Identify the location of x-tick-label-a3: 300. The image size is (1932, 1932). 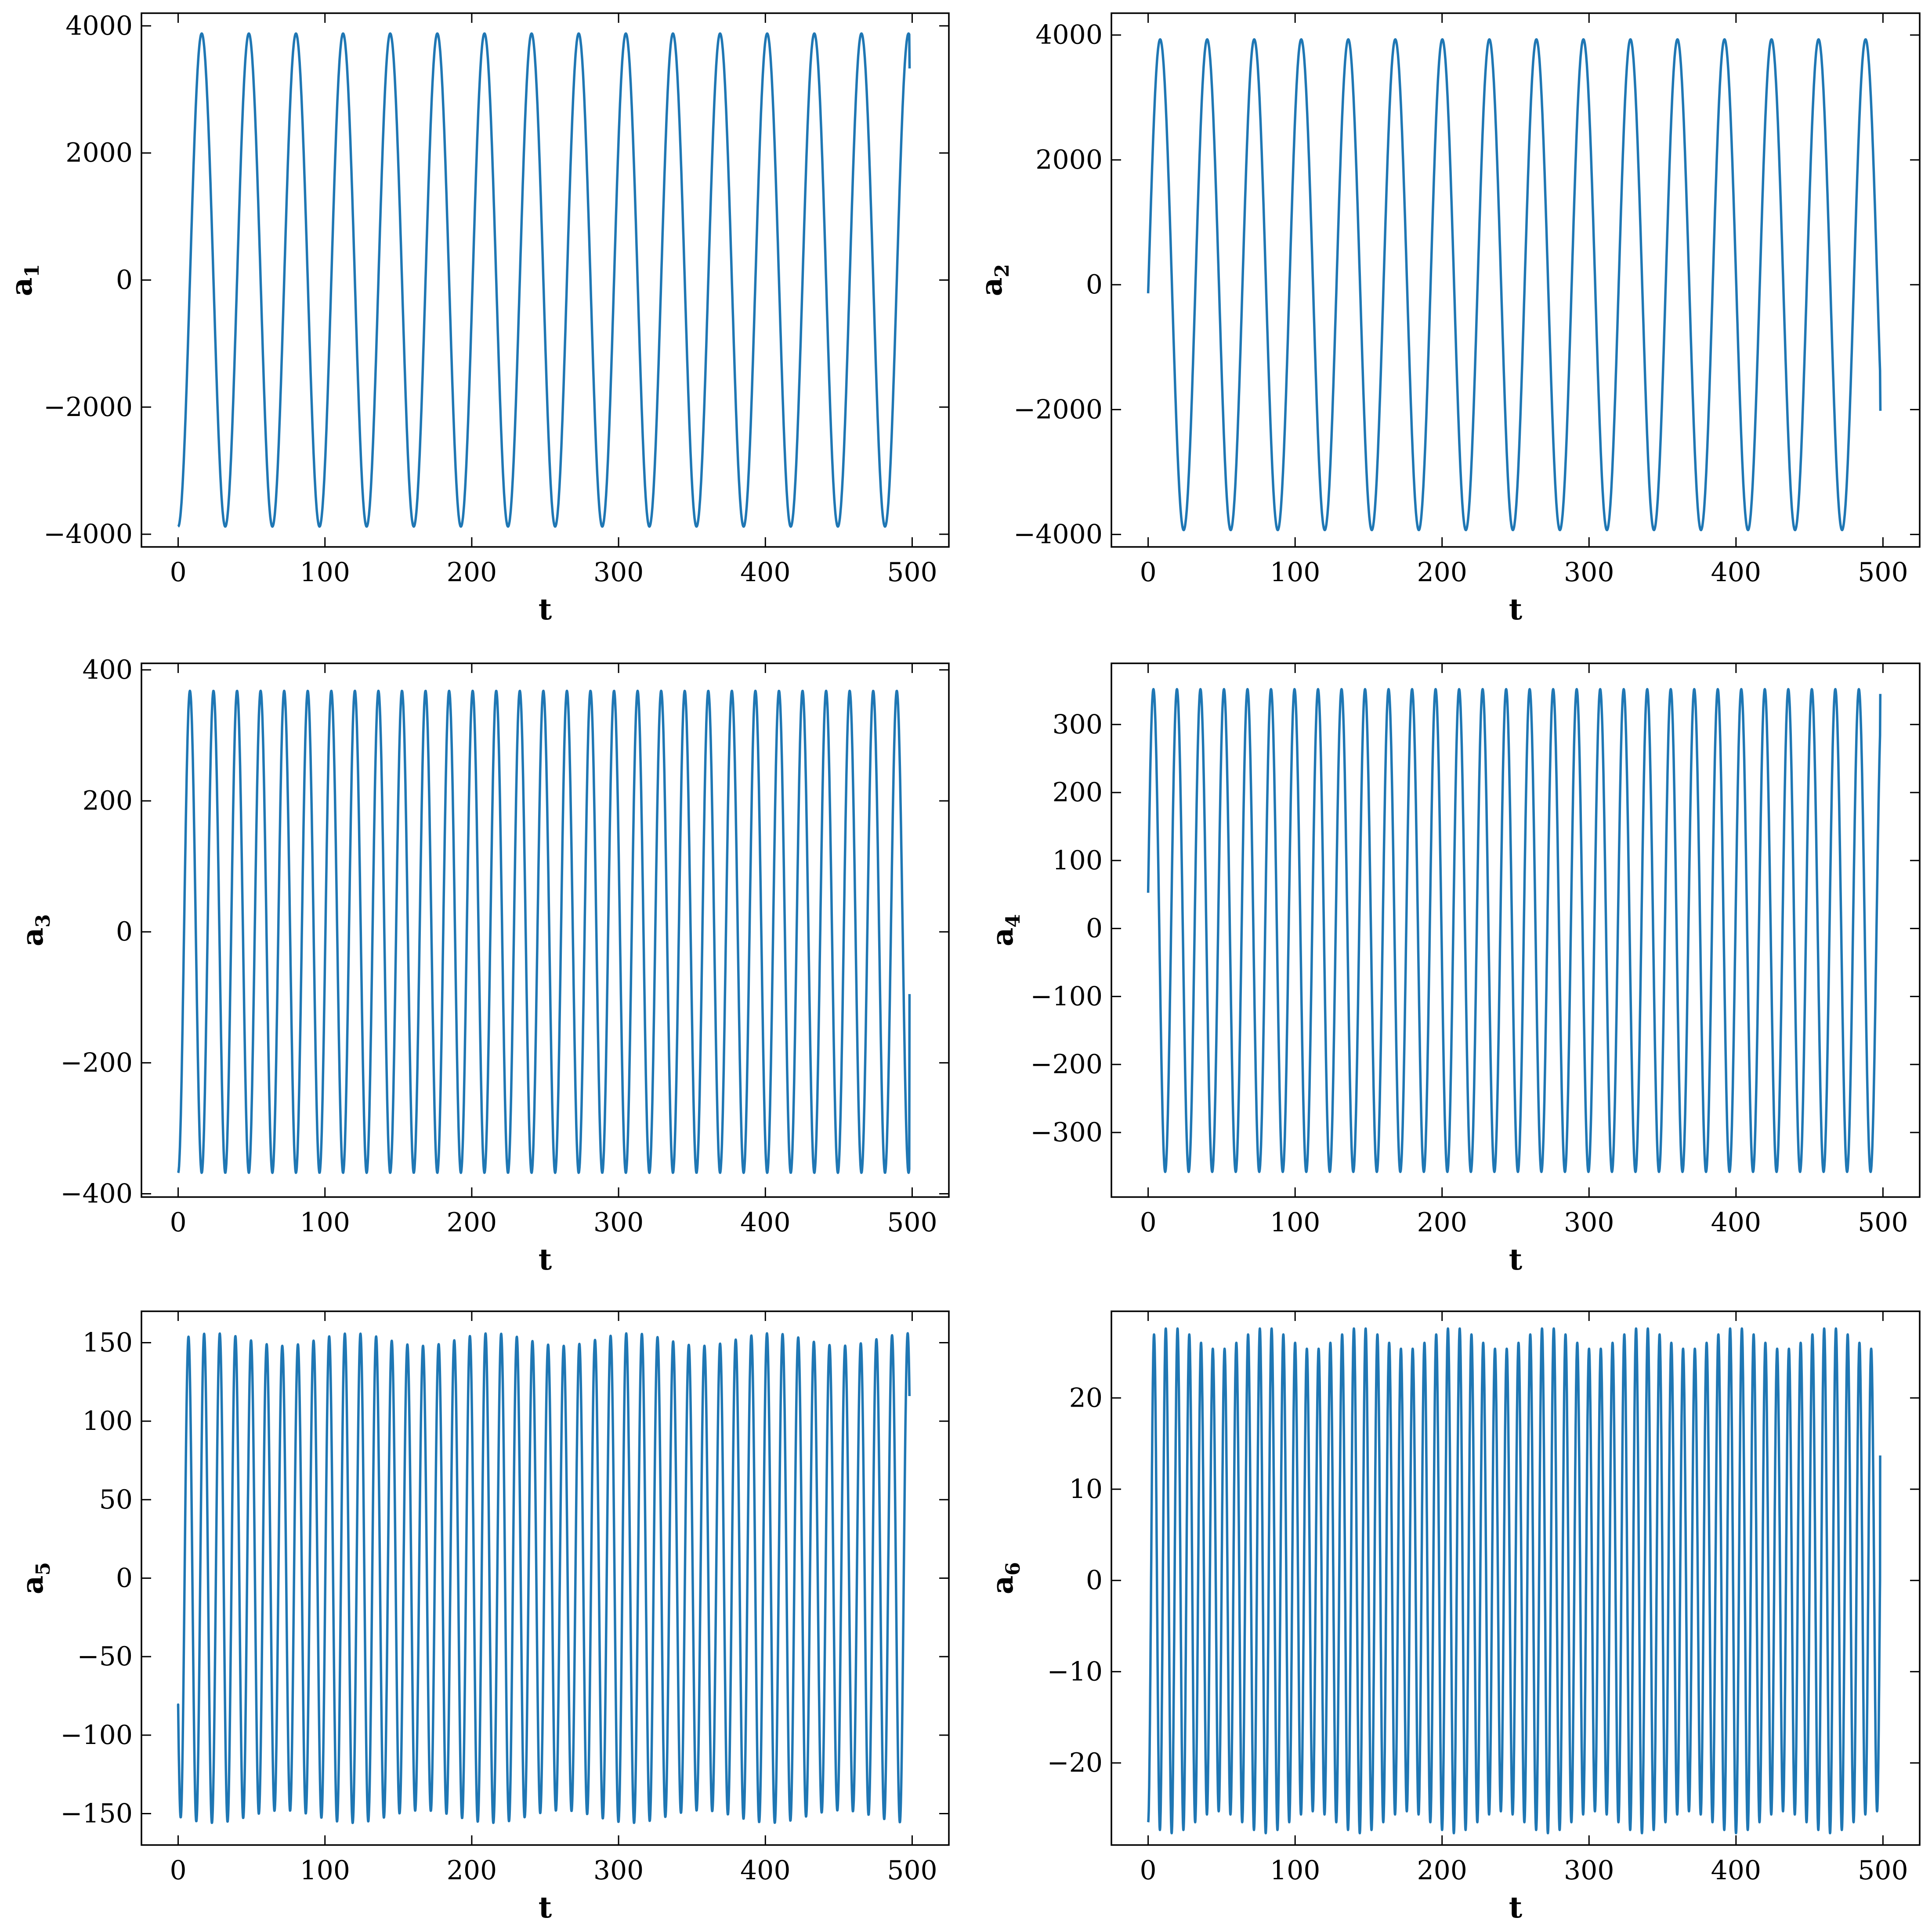
(618, 1222).